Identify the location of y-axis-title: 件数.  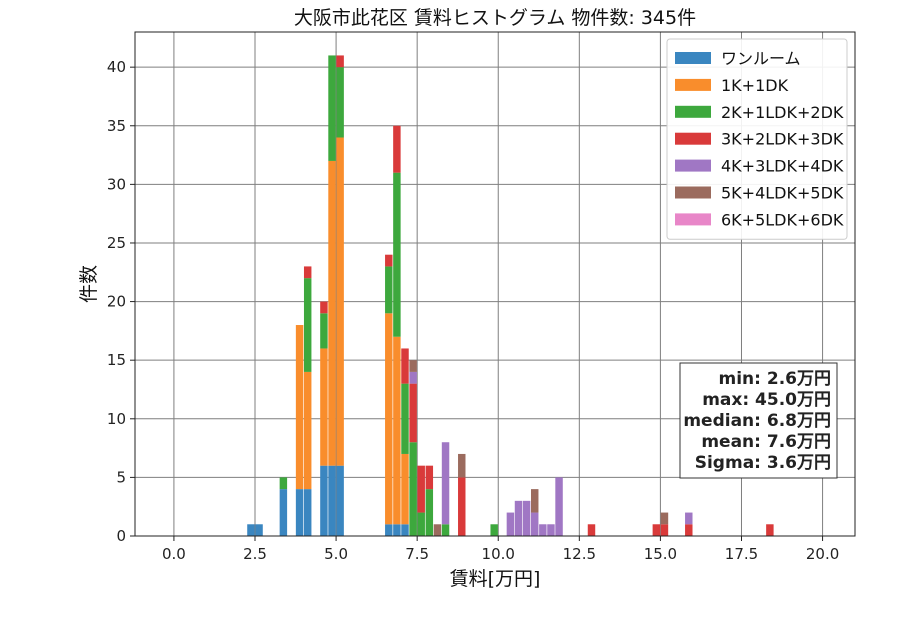
(89, 284).